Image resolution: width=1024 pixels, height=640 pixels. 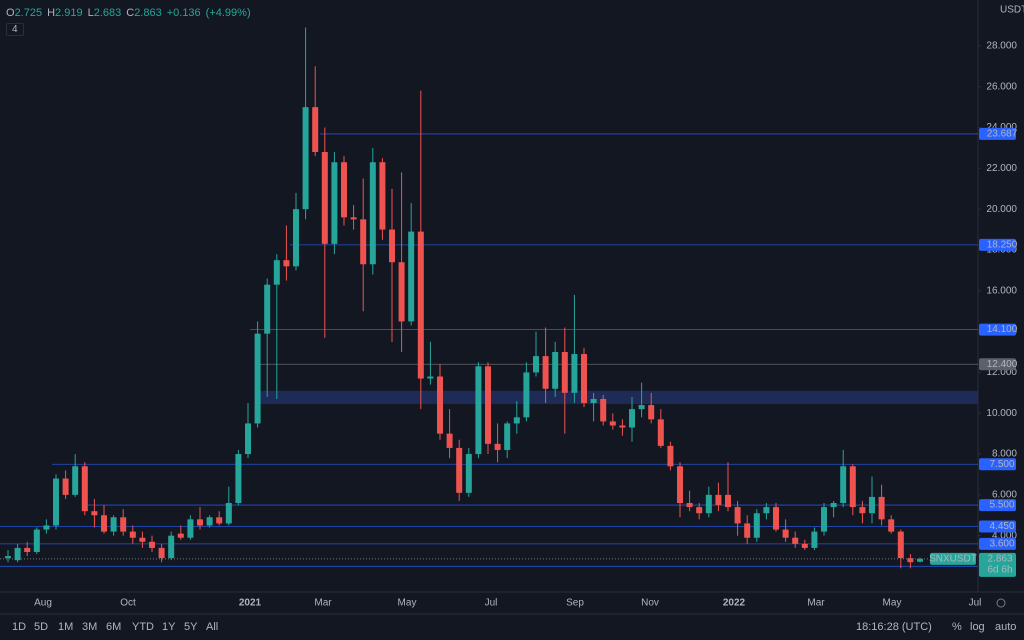 I want to click on x-tick-label: May, so click(x=407, y=603).